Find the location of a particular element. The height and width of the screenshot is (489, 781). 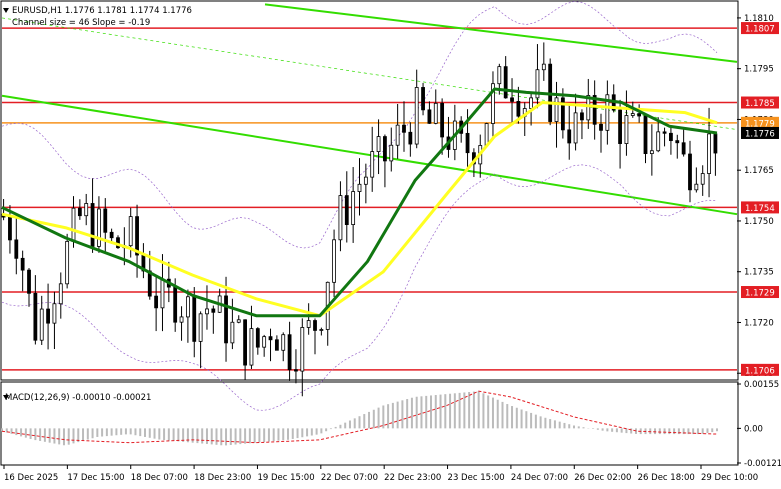

price-tick-label-4: 1.1750 is located at coordinates (759, 222).